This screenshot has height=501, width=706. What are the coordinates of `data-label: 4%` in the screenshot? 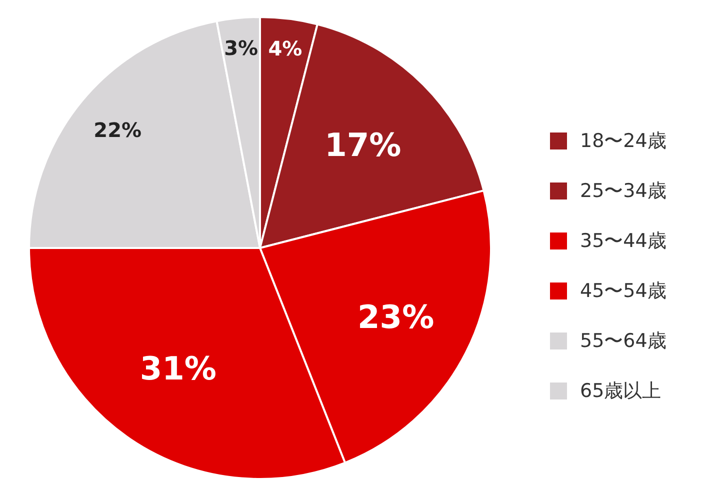 It's located at (285, 48).